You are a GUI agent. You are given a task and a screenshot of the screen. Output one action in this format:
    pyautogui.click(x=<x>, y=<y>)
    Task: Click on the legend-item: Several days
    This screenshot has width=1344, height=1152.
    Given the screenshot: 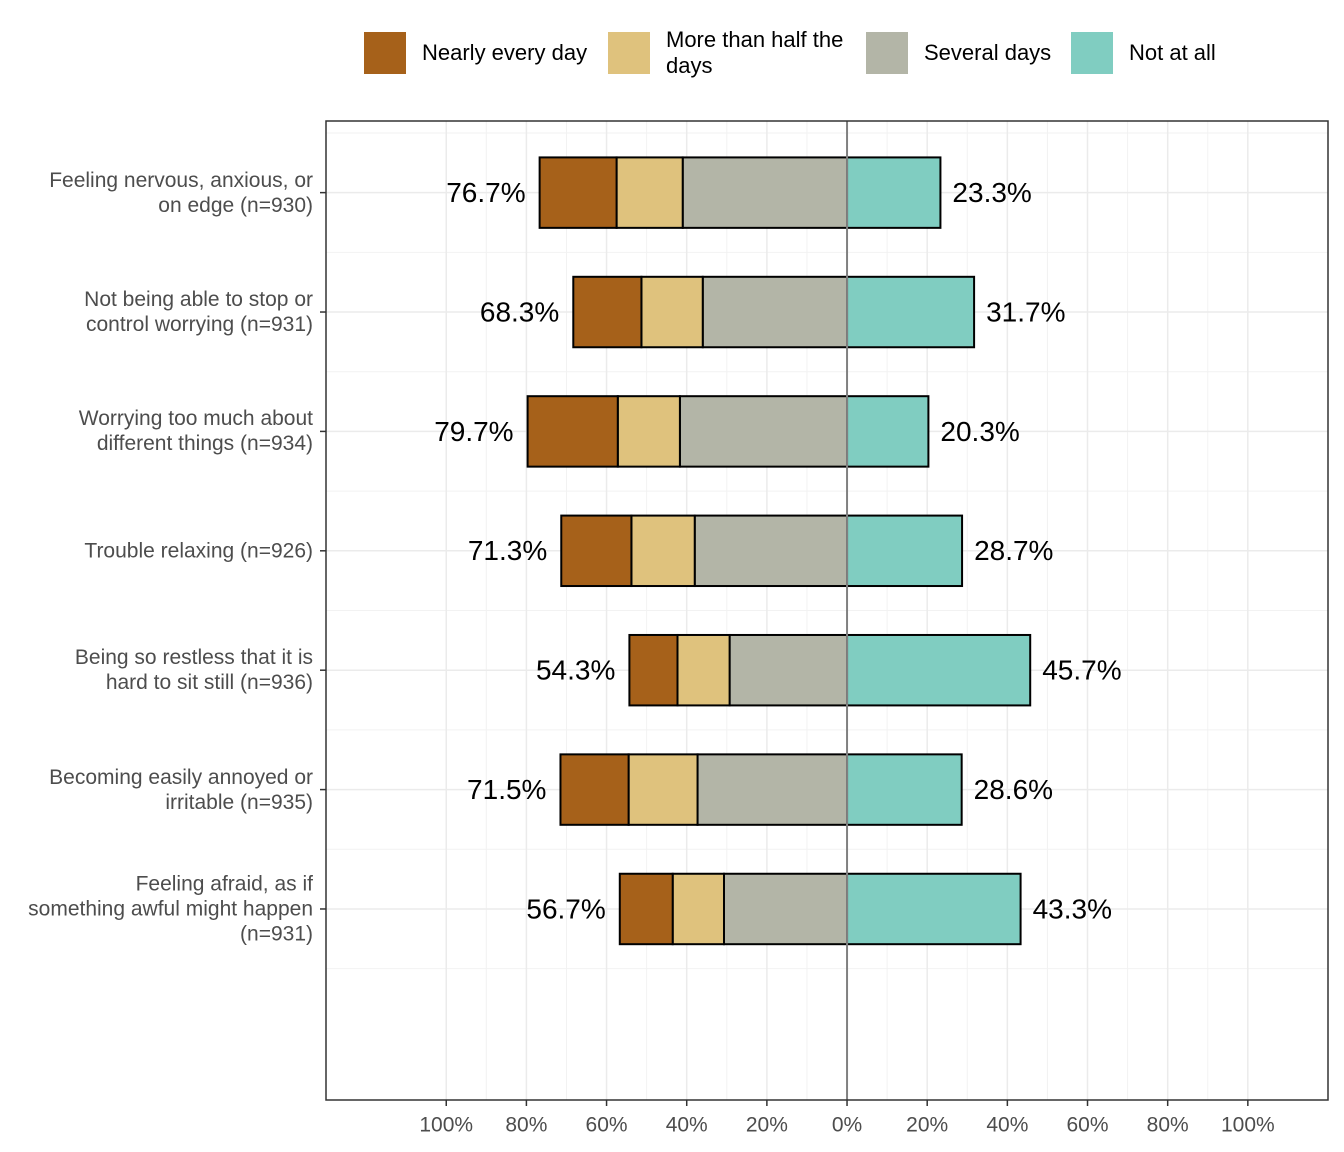 What is the action you would take?
    pyautogui.click(x=958, y=53)
    